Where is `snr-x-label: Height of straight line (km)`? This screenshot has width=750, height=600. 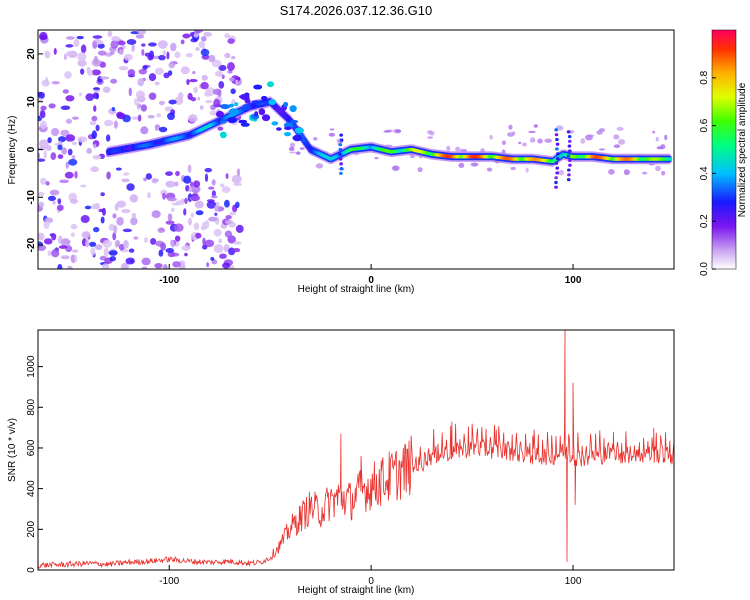 snr-x-label: Height of straight line (km) is located at coordinates (356, 590).